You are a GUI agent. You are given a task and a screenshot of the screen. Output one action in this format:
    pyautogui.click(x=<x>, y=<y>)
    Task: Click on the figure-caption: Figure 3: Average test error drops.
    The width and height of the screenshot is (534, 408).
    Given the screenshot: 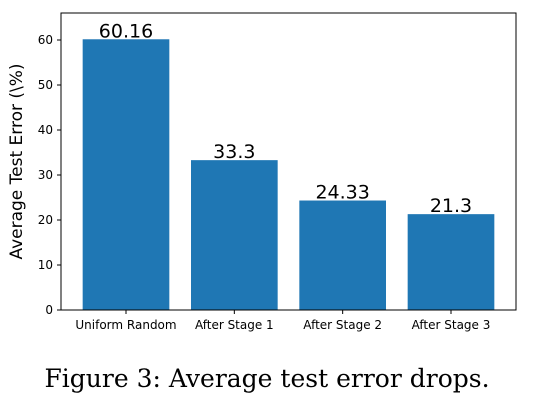 What is the action you would take?
    pyautogui.click(x=267, y=378)
    